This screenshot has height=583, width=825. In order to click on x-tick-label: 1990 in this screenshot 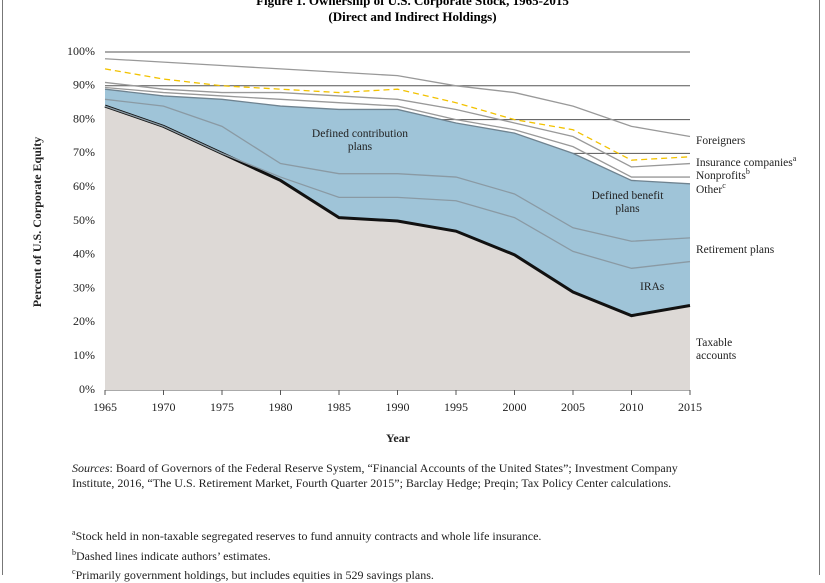, I will do `click(398, 407)`.